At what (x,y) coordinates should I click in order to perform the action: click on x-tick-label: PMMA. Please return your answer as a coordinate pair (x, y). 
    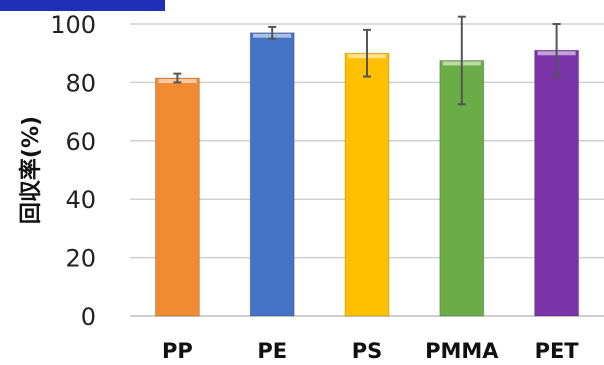
    Looking at the image, I should click on (462, 351).